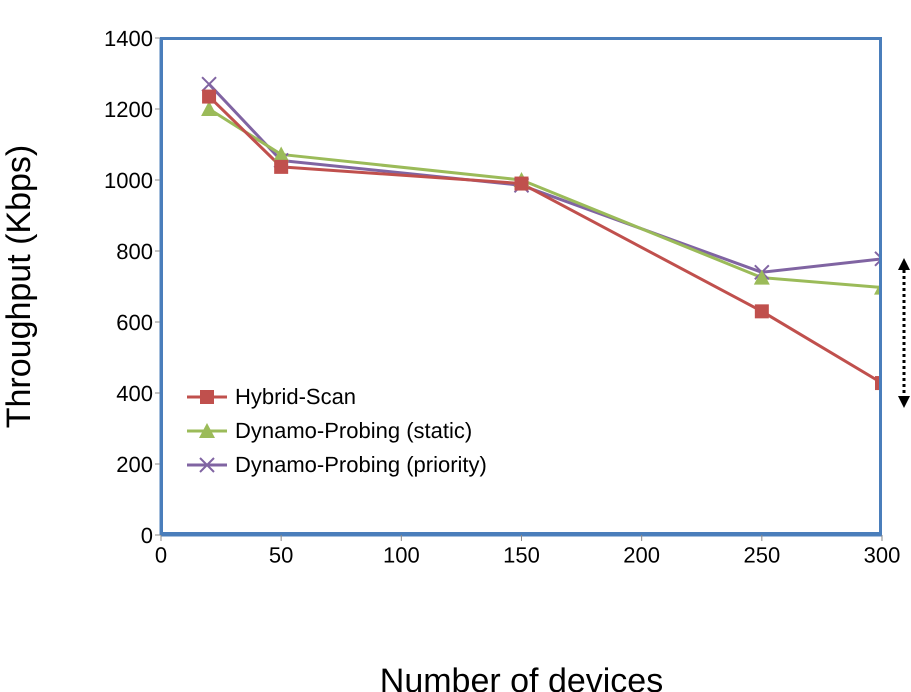 The height and width of the screenshot is (692, 911). Describe the element at coordinates (295, 397) in the screenshot. I see `legend-label: Hybrid-Scan` at that location.